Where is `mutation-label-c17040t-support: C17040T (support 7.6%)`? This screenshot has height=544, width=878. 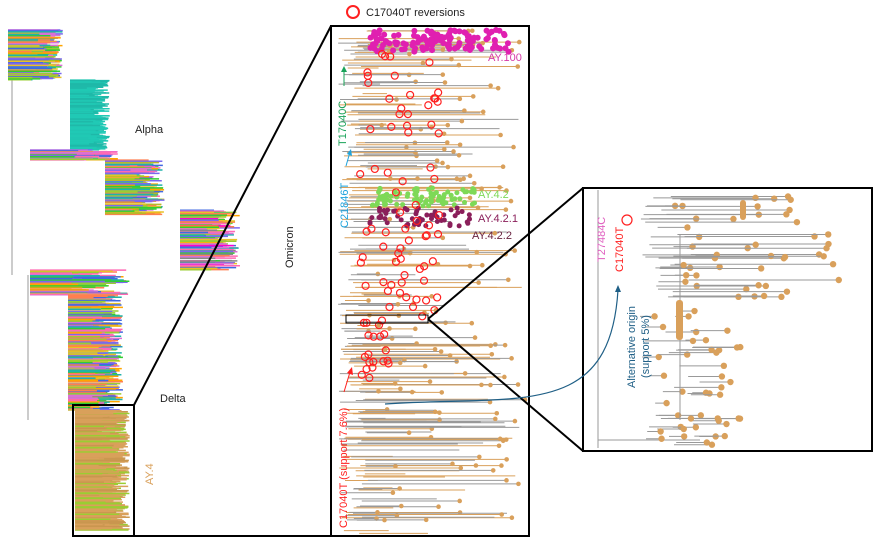
mutation-label-c17040t-support: C17040T (support 7.6%) is located at coordinates (344, 468).